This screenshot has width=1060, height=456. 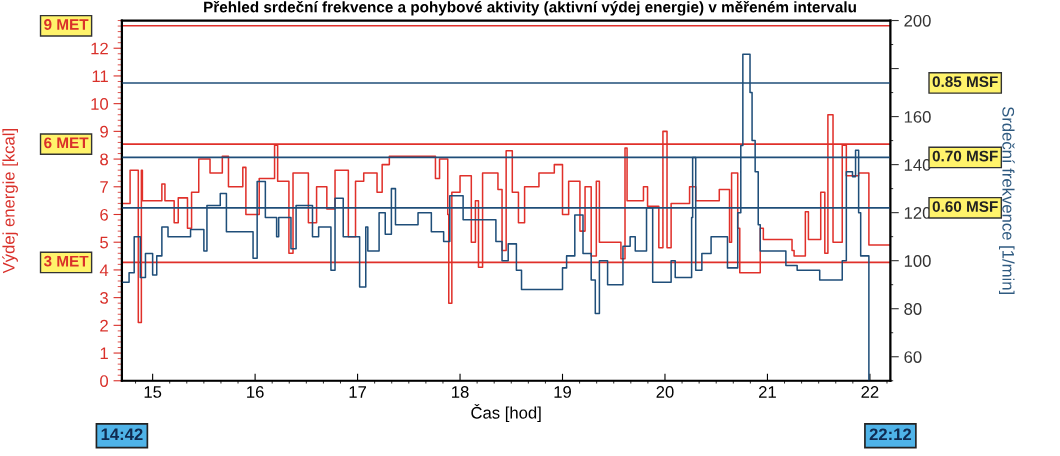 I want to click on ref-line-label: 6 MET, so click(x=66, y=143).